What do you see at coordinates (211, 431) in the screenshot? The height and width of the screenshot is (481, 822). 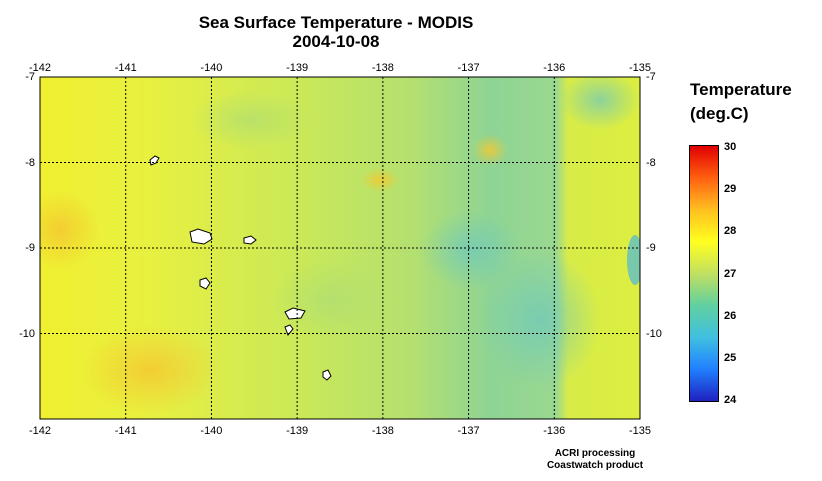 I see `lon-tick-label-bottom: -140` at bounding box center [211, 431].